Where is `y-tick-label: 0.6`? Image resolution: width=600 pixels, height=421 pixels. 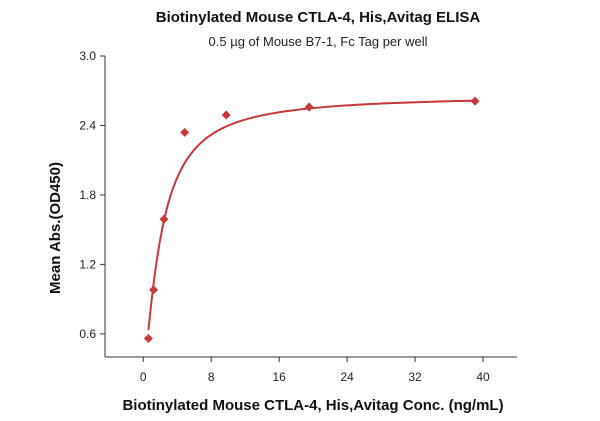
y-tick-label: 0.6 is located at coordinates (87, 334).